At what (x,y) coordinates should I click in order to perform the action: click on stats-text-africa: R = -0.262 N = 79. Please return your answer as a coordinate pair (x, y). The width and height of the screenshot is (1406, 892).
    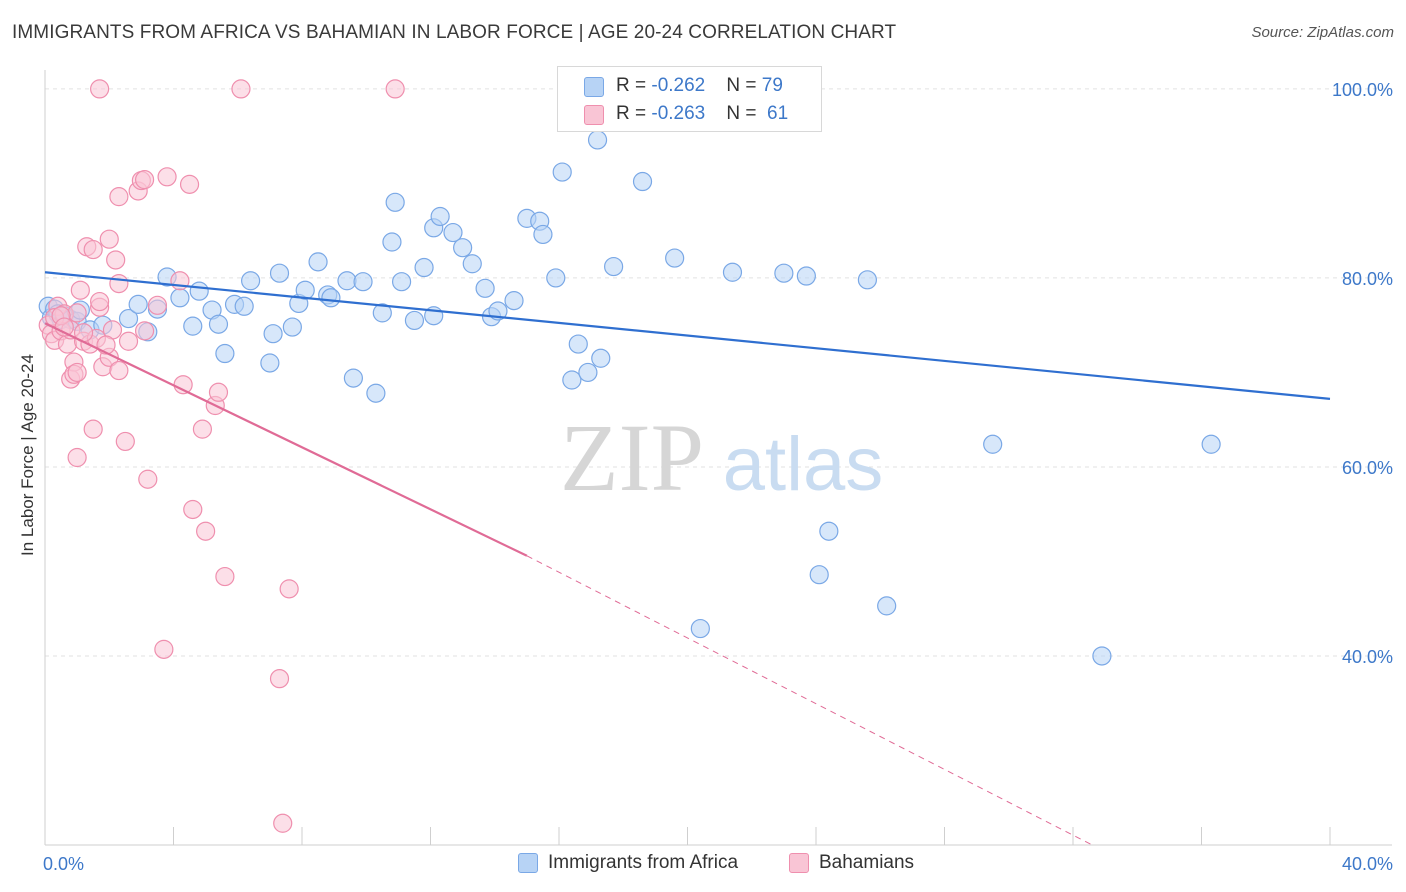
    Looking at the image, I should click on (699, 86).